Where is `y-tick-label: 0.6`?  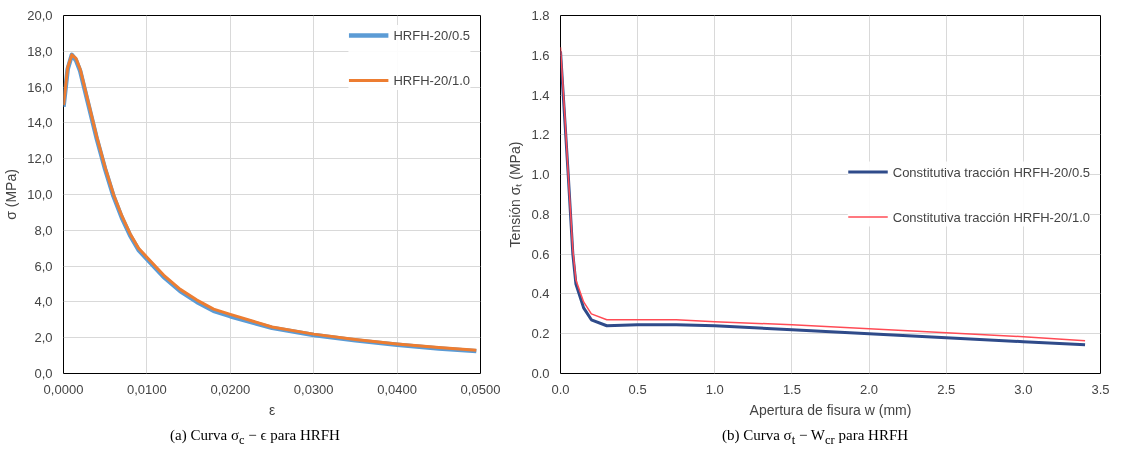 y-tick-label: 0.6 is located at coordinates (540, 254).